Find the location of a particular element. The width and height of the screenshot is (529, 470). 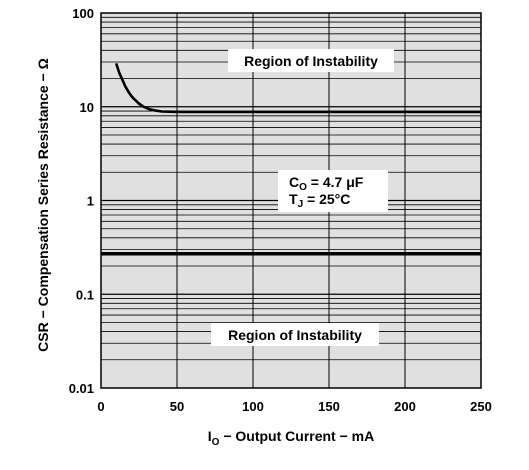

conditions-box: CO = 4.7 μF TJ = 25°C is located at coordinates (333, 191).